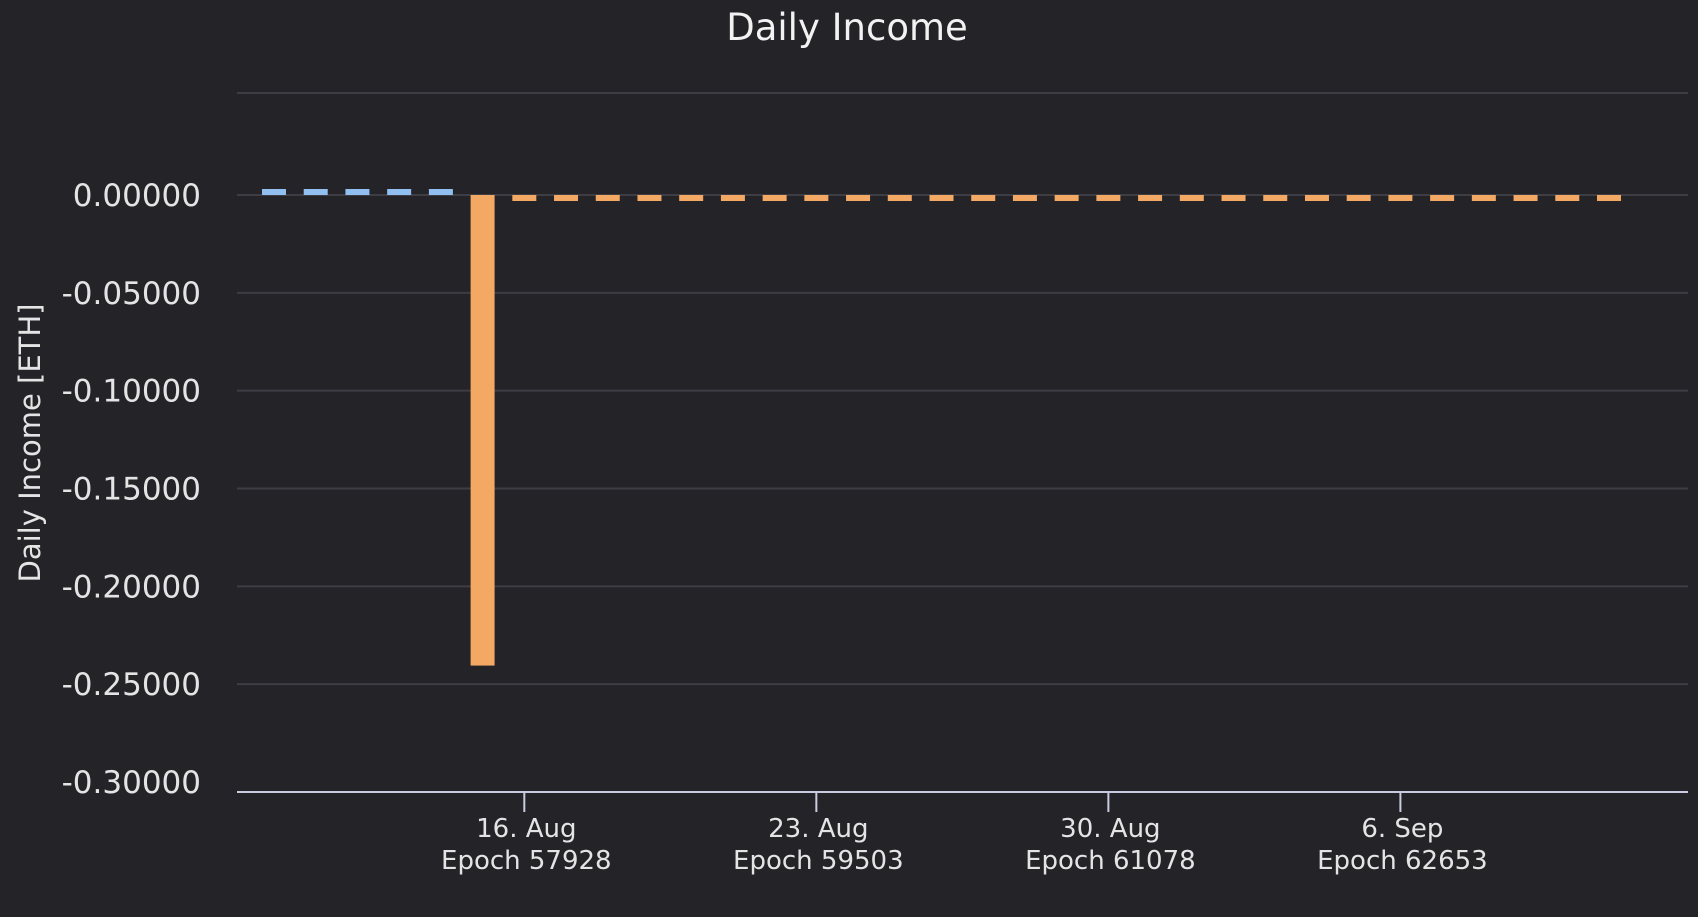 The width and height of the screenshot is (1698, 917). What do you see at coordinates (137, 196) in the screenshot?
I see `y-tick-label: 0.00000` at bounding box center [137, 196].